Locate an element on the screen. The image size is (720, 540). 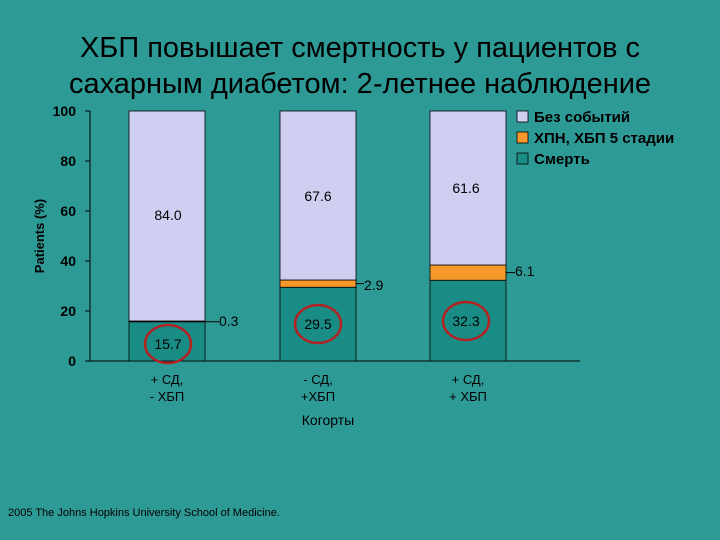
data-label-death: 32.3 is located at coordinates (465, 321).